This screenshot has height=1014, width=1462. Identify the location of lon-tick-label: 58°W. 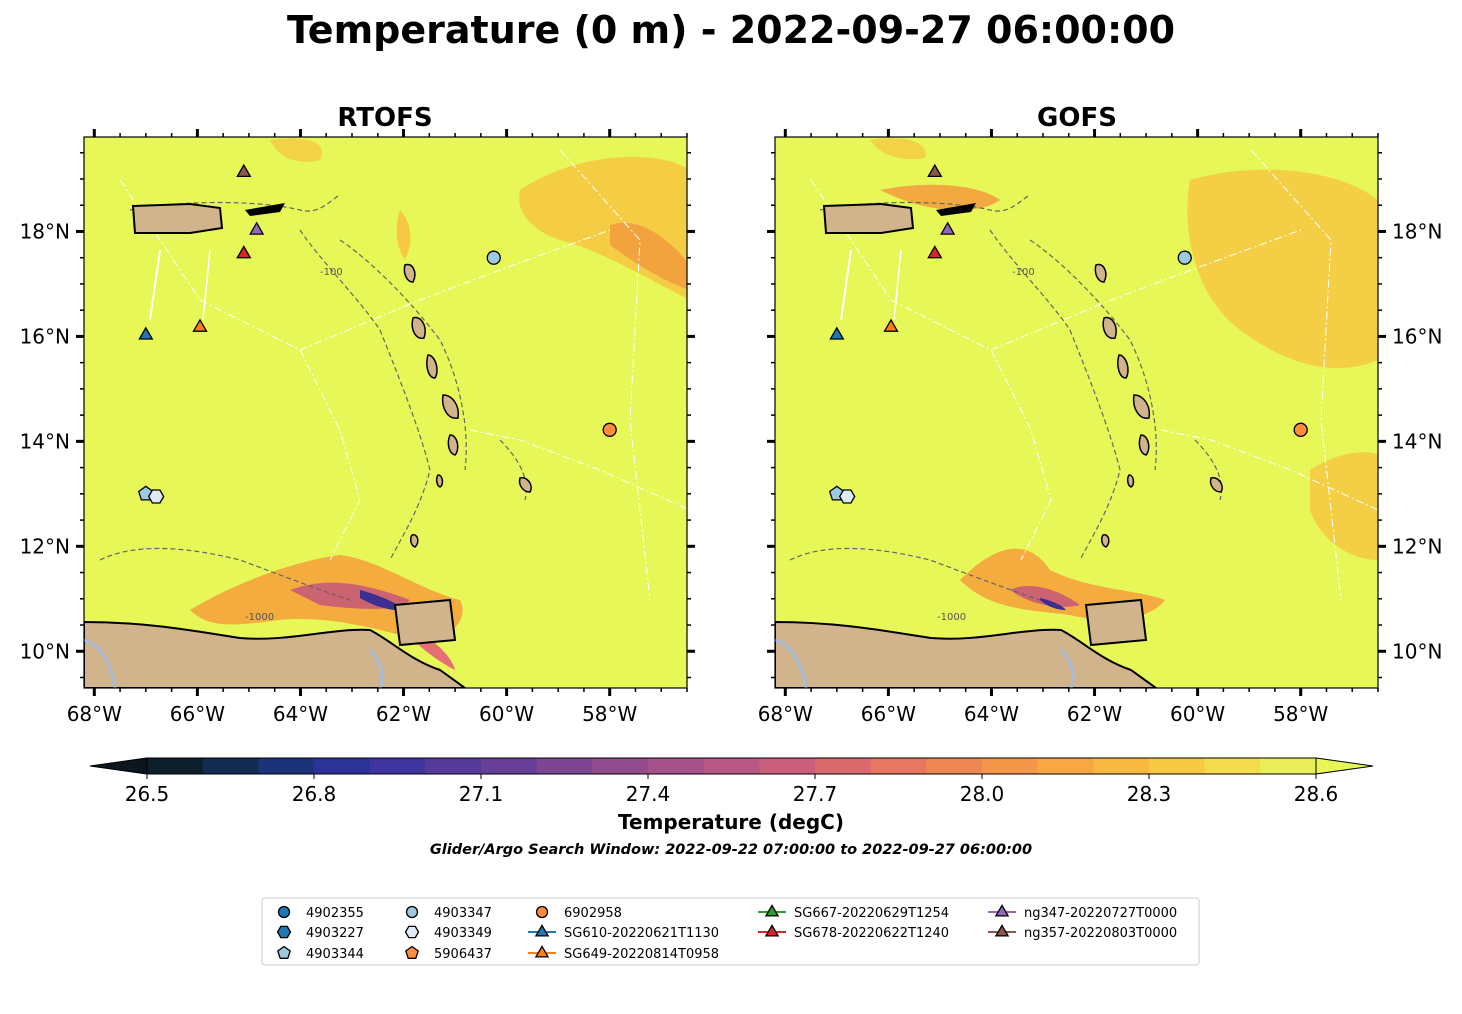
(609, 714).